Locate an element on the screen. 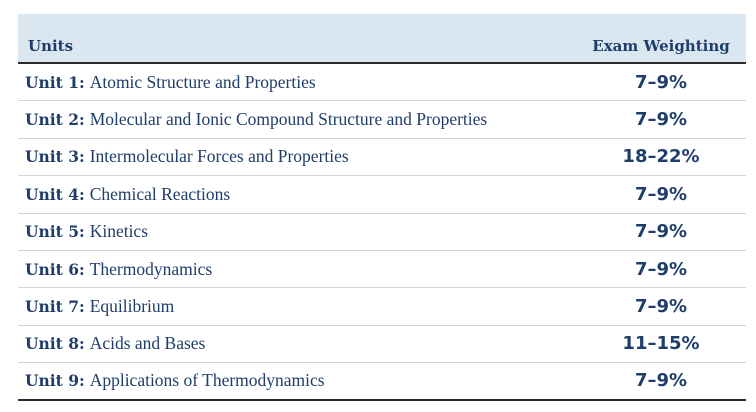 Image resolution: width=756 pixels, height=412 pixels. table-row: Unit 5: Kinetics 7–9% is located at coordinates (382, 232).